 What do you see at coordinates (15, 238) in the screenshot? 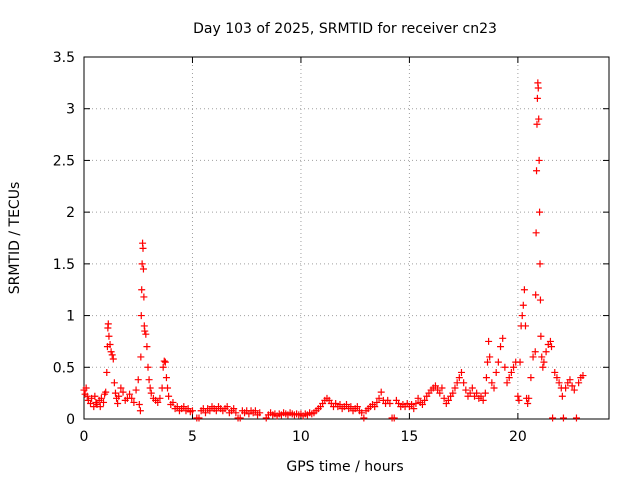
I see `y-axis-label: SRMTID / TECUs` at bounding box center [15, 238].